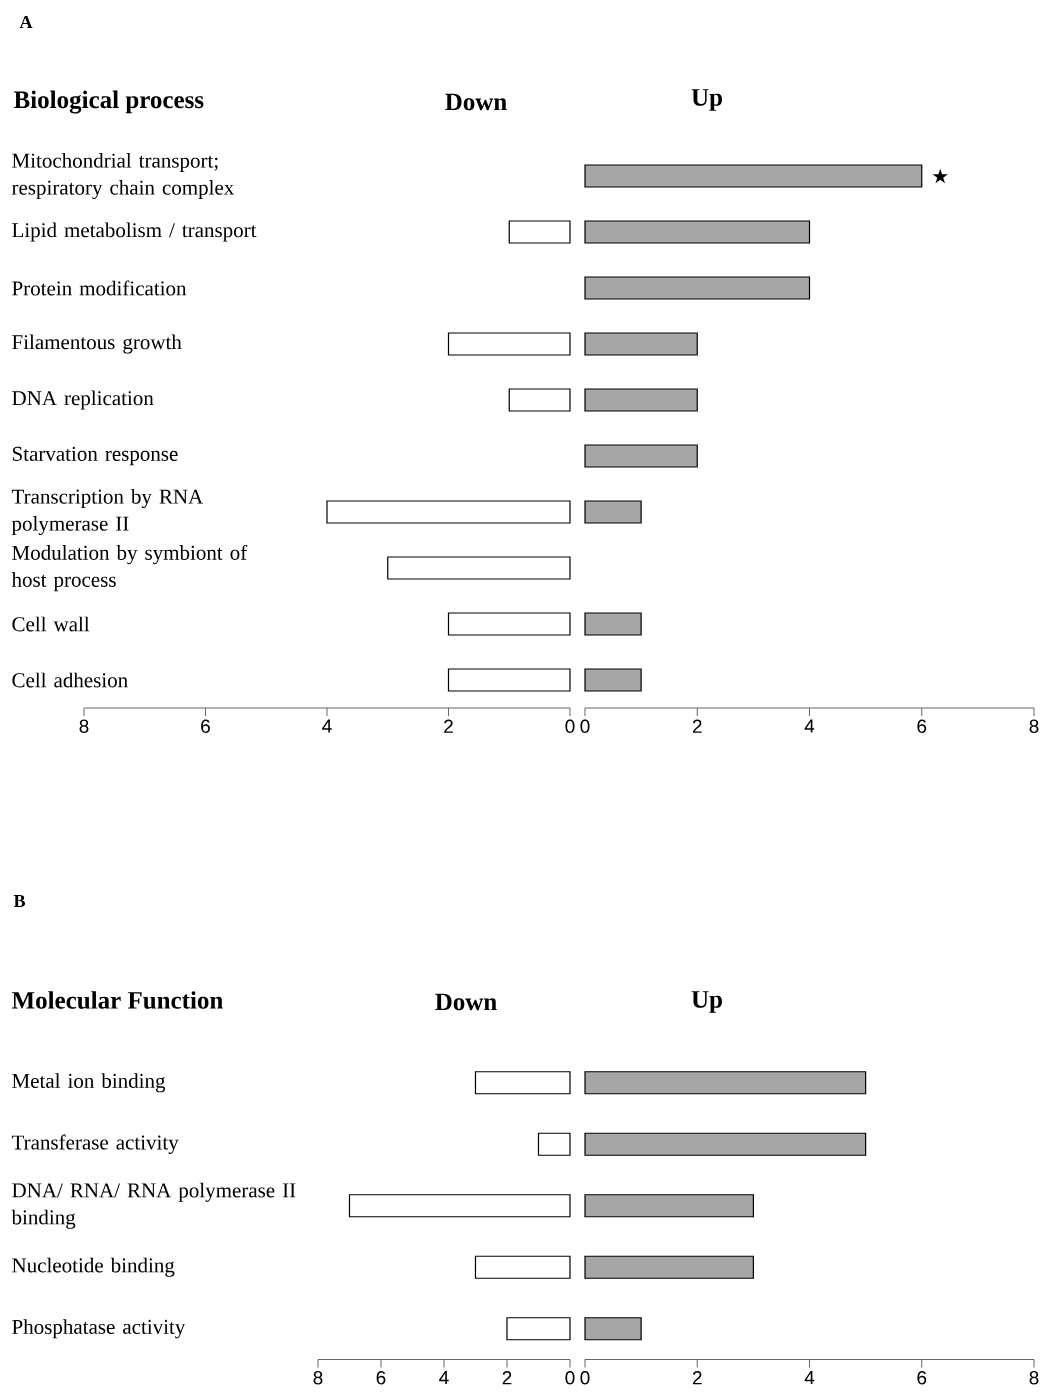 This screenshot has height=1398, width=1043. What do you see at coordinates (70, 680) in the screenshot?
I see `y-tick-label: Cell adhesion` at bounding box center [70, 680].